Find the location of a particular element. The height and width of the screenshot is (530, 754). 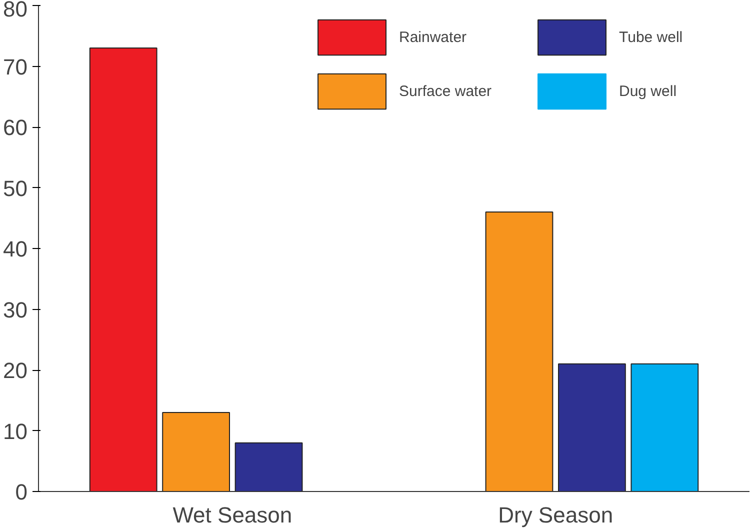

legend-label: Dug well is located at coordinates (648, 91).